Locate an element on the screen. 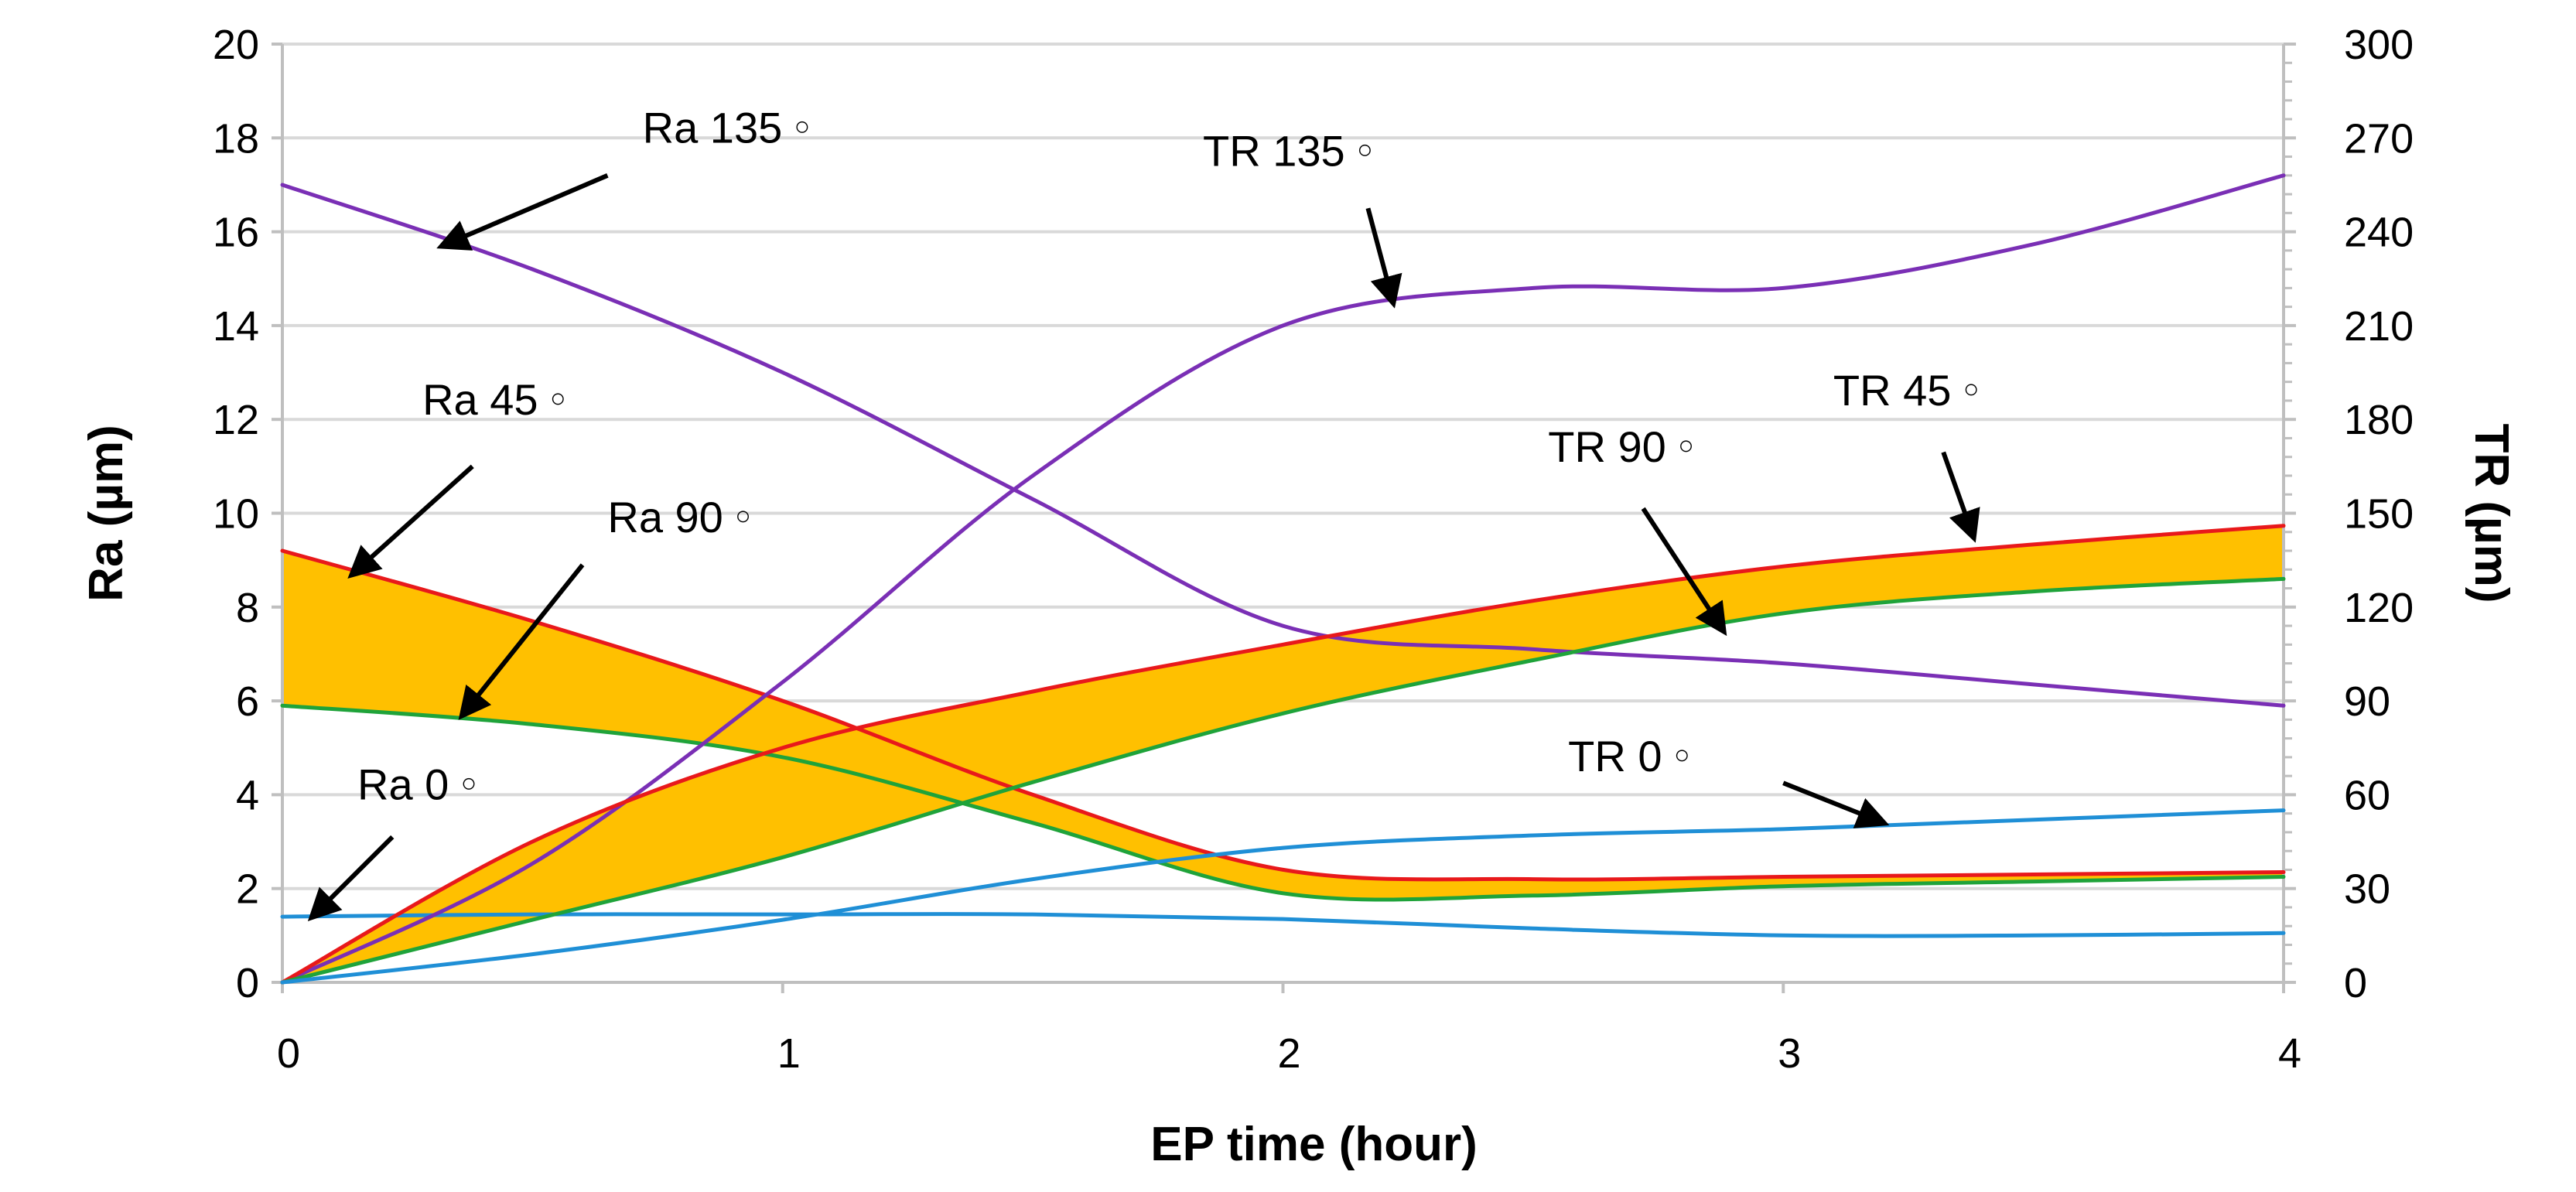 This screenshot has height=1192, width=2576. y2-tick-label: 60 is located at coordinates (2367, 795).